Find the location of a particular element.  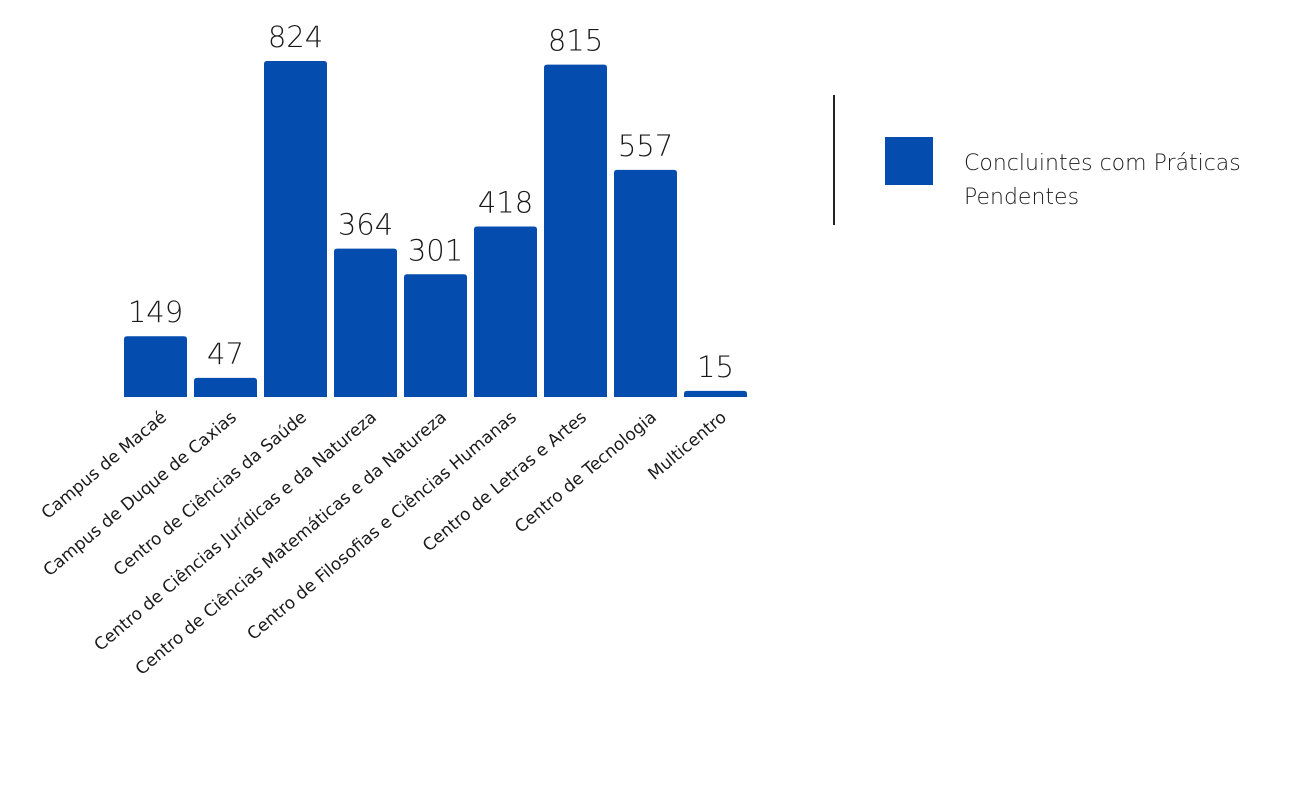

bar-value-label: 824 is located at coordinates (295, 37).